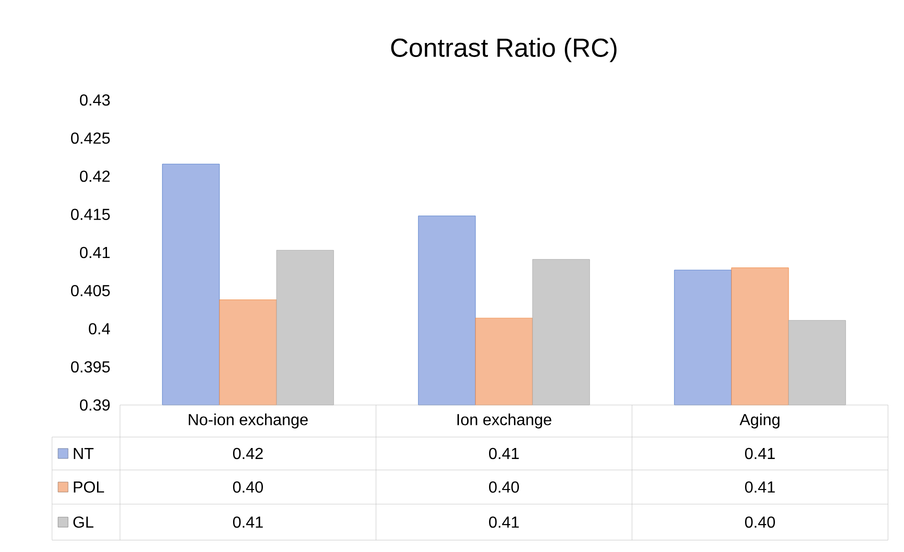 The width and height of the screenshot is (904, 552). I want to click on y-tick-label: 0.39, so click(95, 405).